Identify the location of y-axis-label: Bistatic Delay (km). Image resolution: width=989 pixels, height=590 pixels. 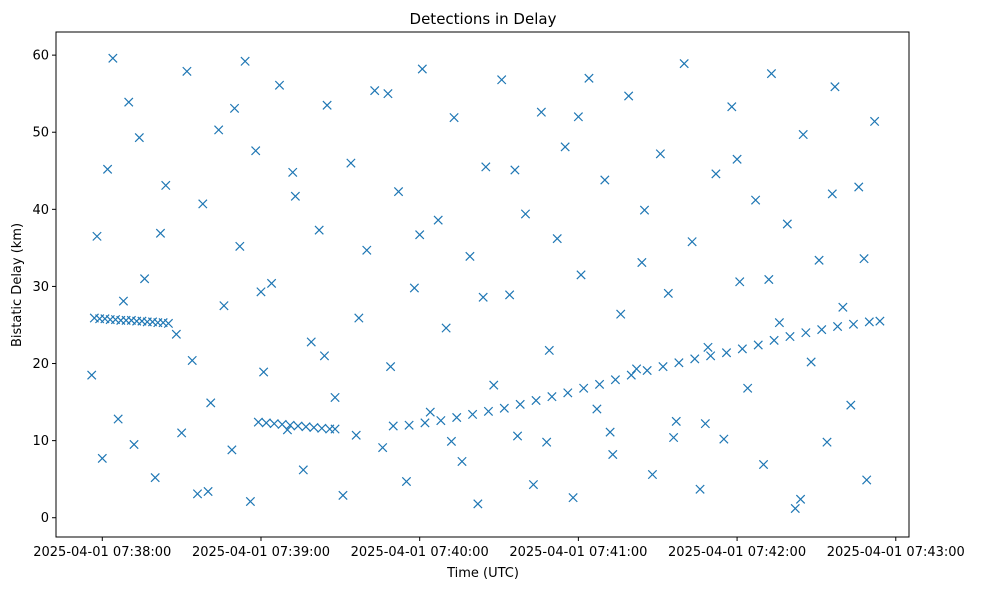
(17, 285).